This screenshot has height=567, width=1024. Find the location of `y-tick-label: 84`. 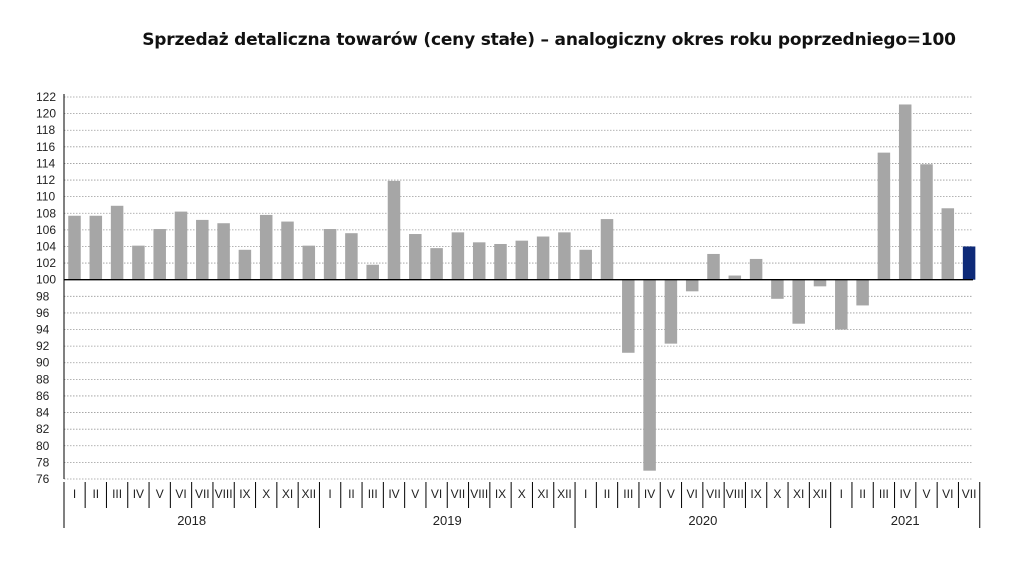

y-tick-label: 84 is located at coordinates (43, 413).